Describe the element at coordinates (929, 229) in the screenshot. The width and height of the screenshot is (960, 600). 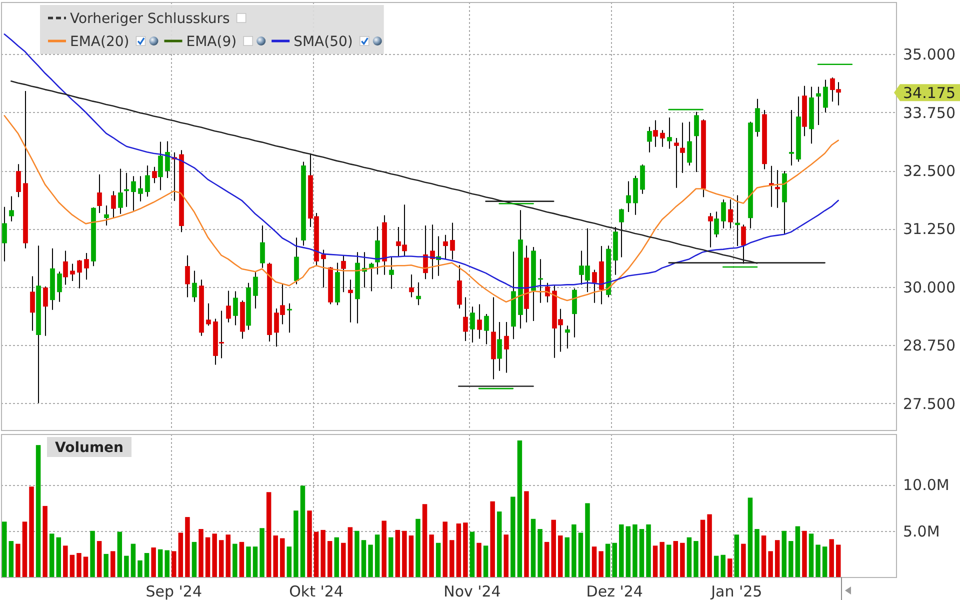
I see `y-tick-label: 31.250` at that location.